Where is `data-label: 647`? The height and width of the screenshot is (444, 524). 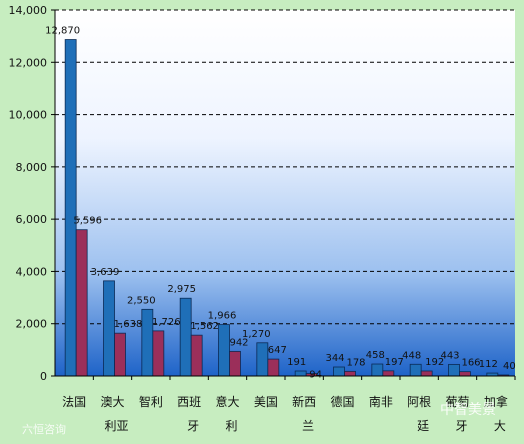
data-label: 647 is located at coordinates (277, 350).